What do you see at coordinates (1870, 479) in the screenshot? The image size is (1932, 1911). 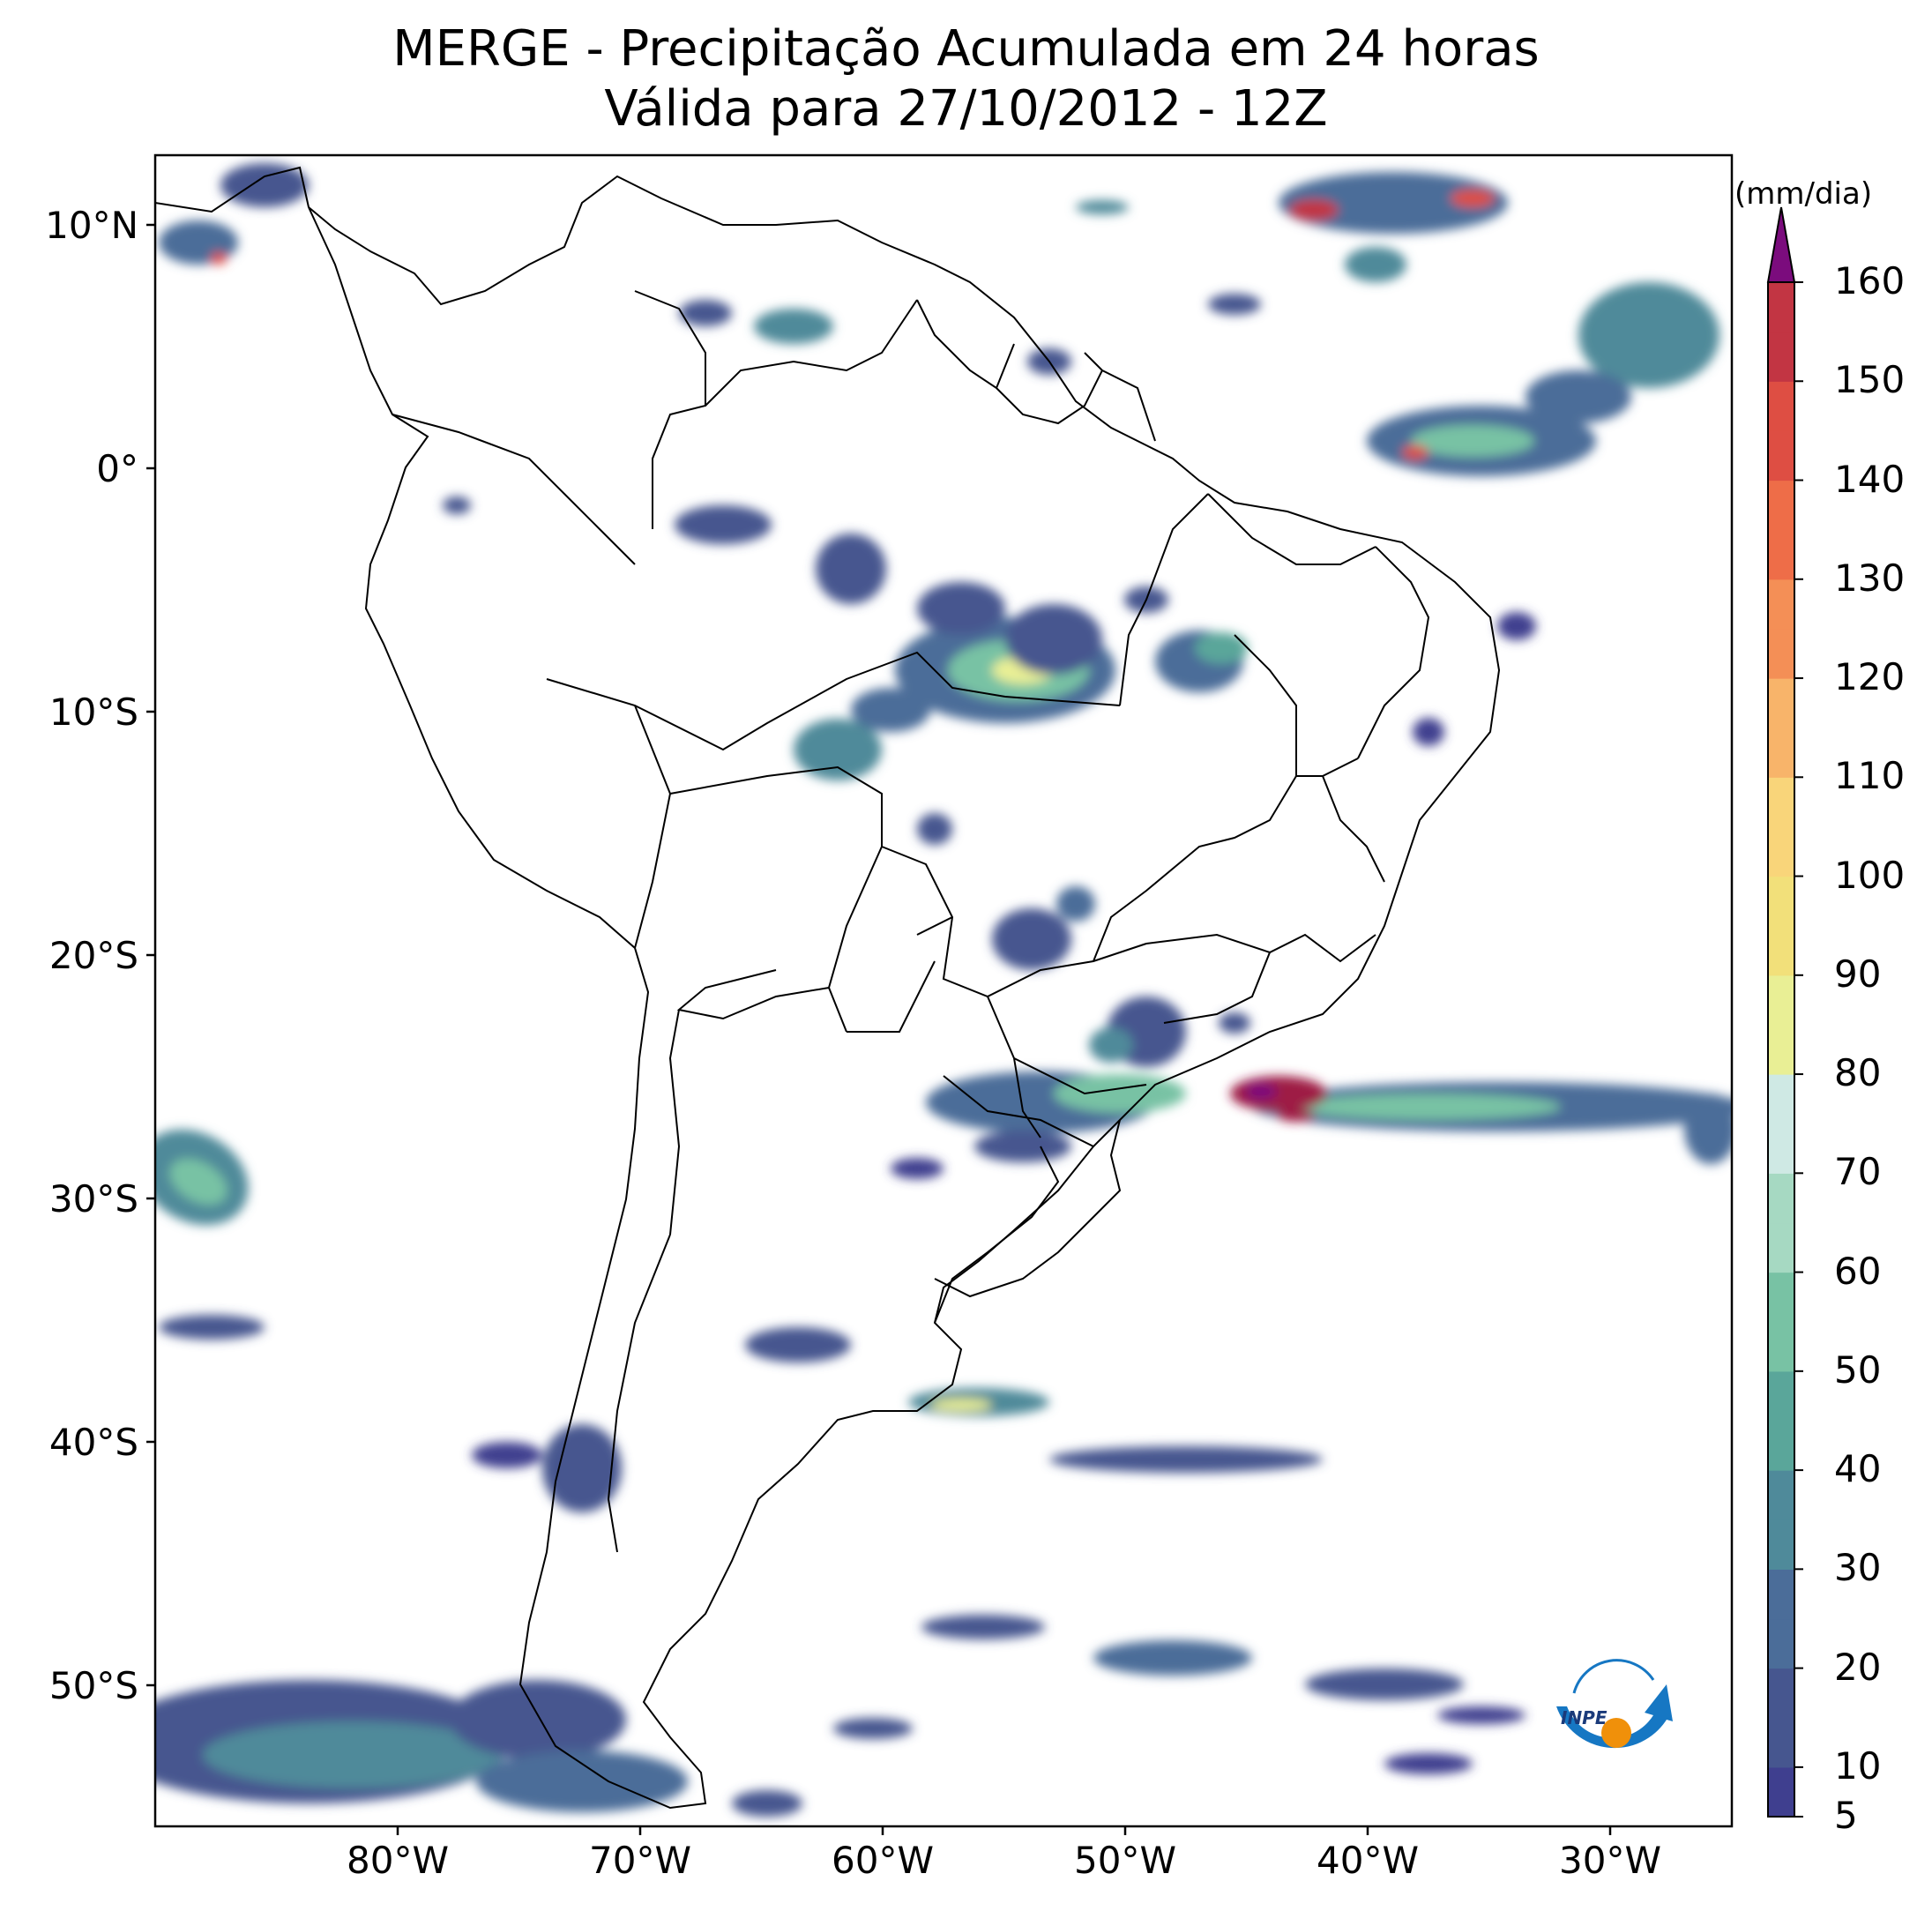 I see `colorbar-tick-label: 140` at bounding box center [1870, 479].